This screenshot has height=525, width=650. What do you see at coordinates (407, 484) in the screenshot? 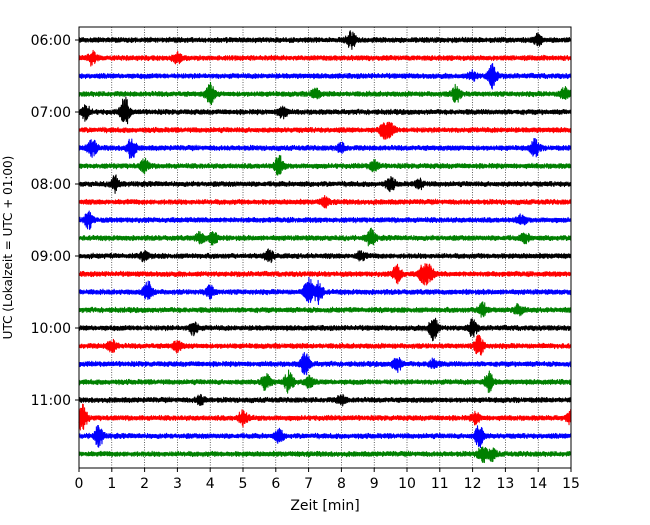
I see `x-tick-label-10: 10` at bounding box center [407, 484].